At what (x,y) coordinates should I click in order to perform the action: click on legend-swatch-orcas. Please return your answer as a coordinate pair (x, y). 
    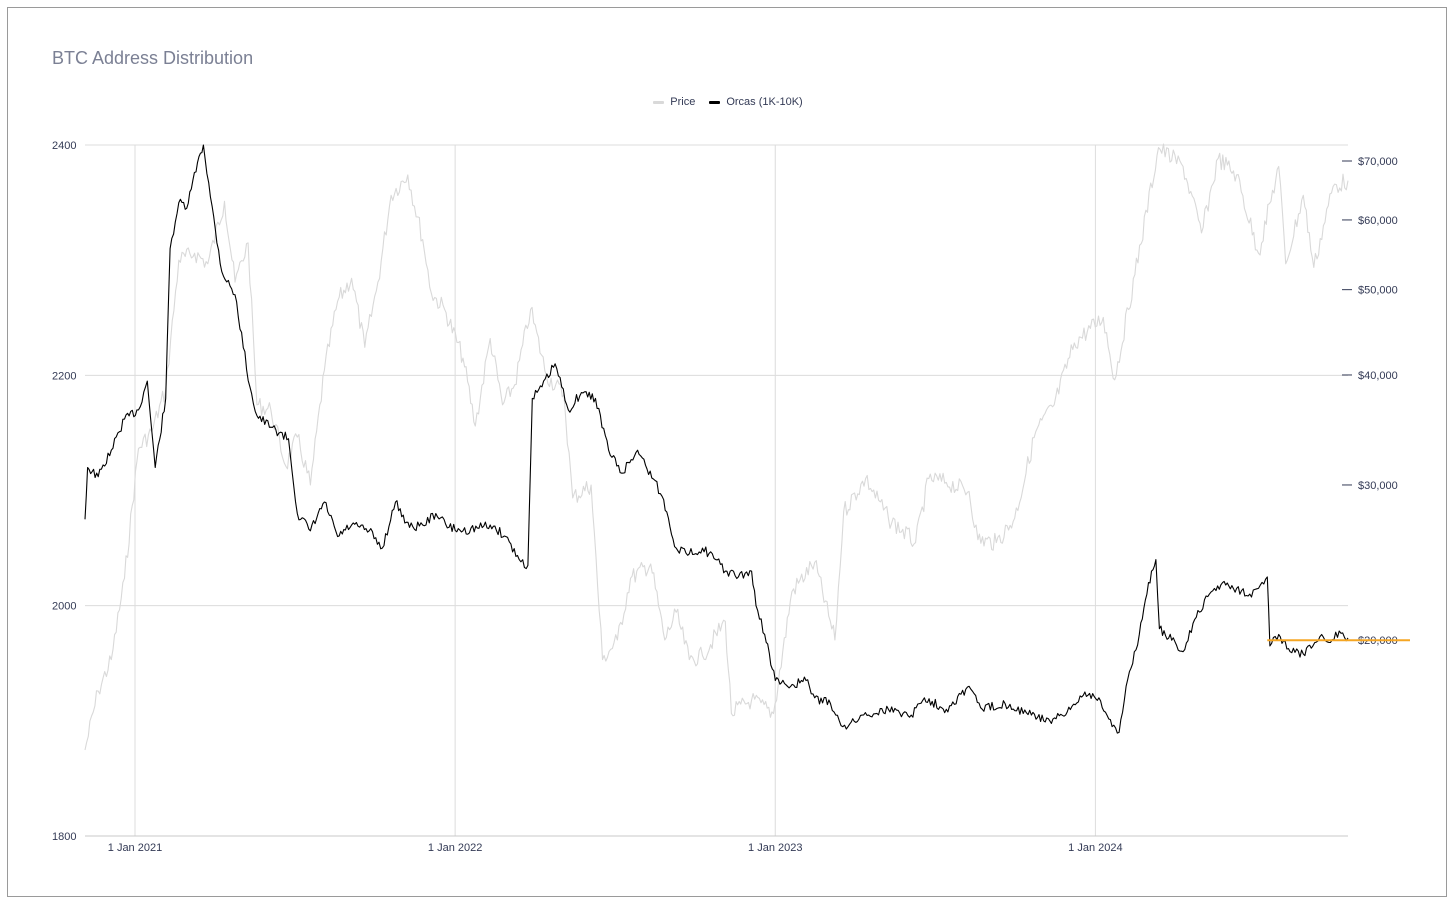
    Looking at the image, I should click on (715, 102).